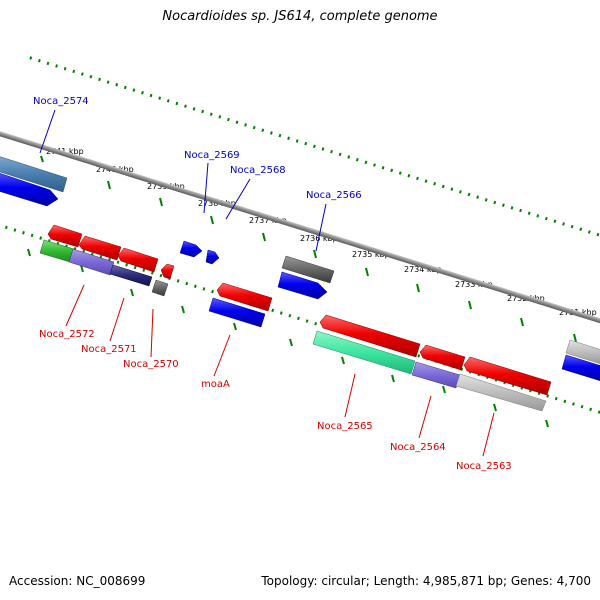 This screenshot has width=600, height=600. I want to click on gene-label-noca-2566: Noca_2566, so click(334, 195).